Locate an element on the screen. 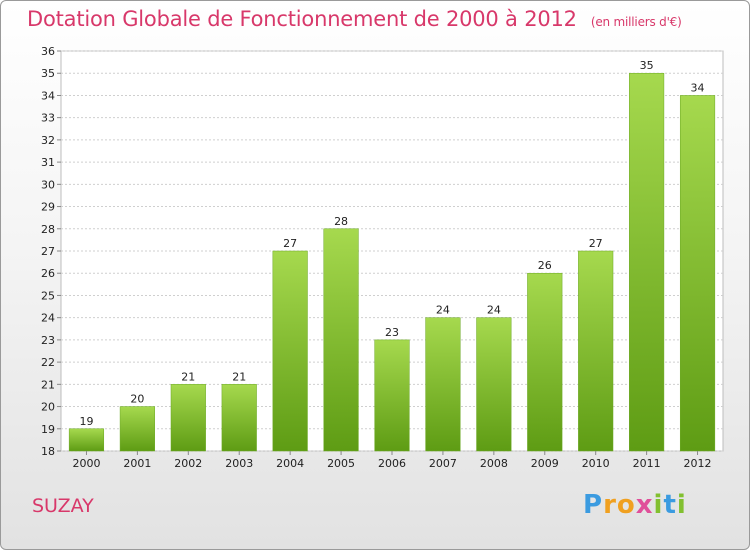  y-tick-label: 32 is located at coordinates (48, 140).